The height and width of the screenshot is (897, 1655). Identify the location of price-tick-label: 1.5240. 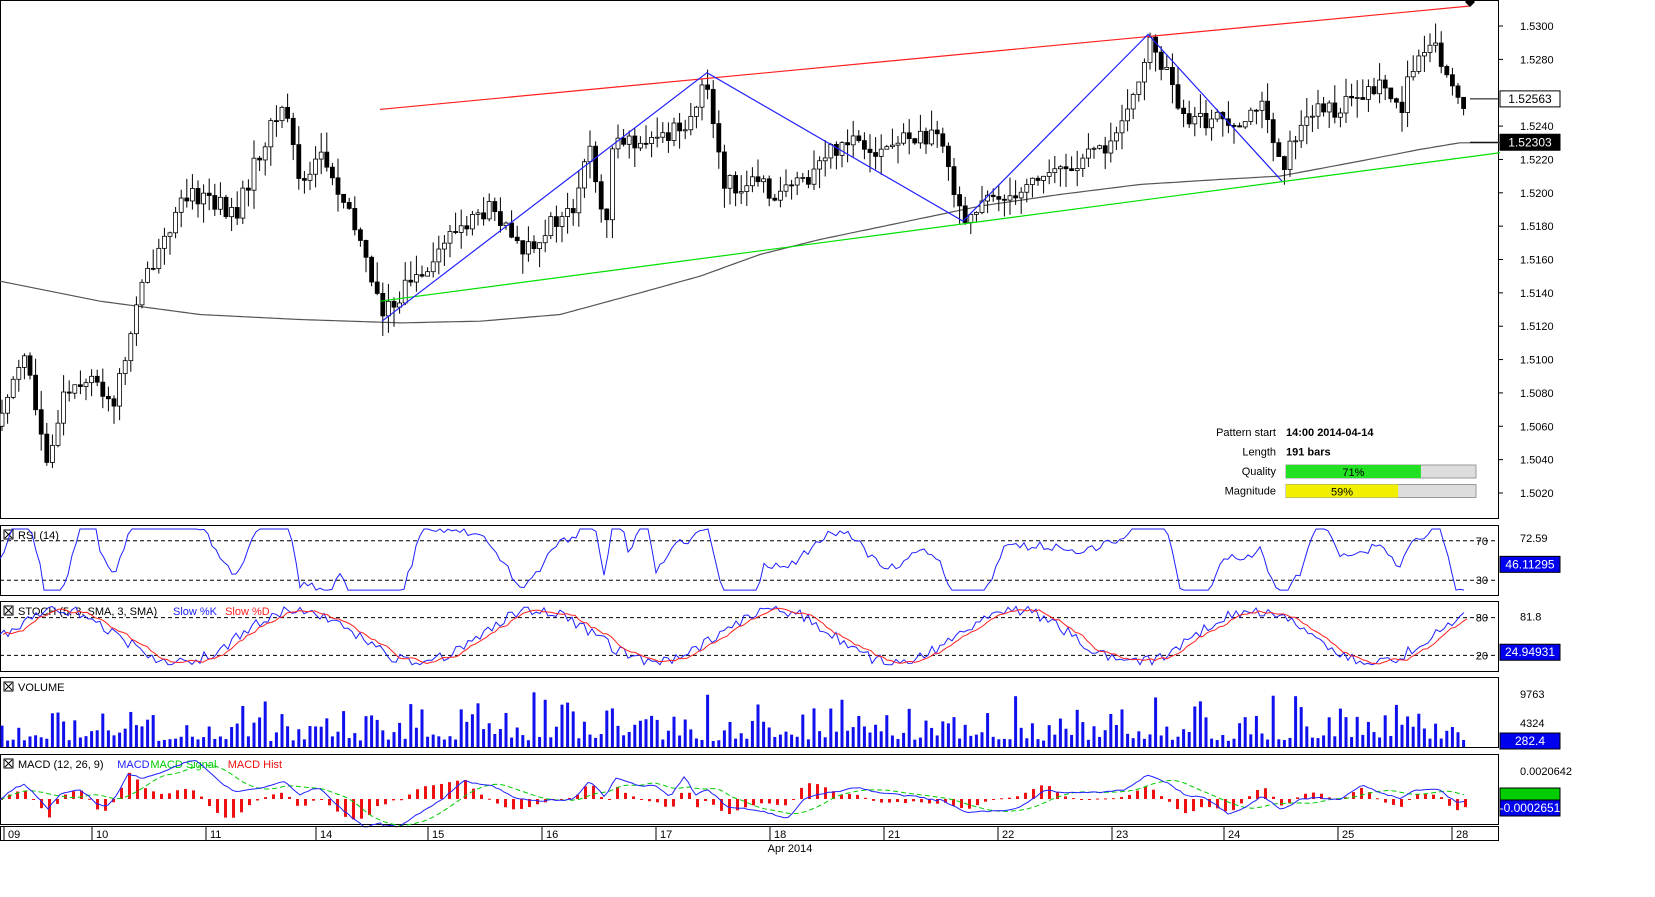
(1537, 127).